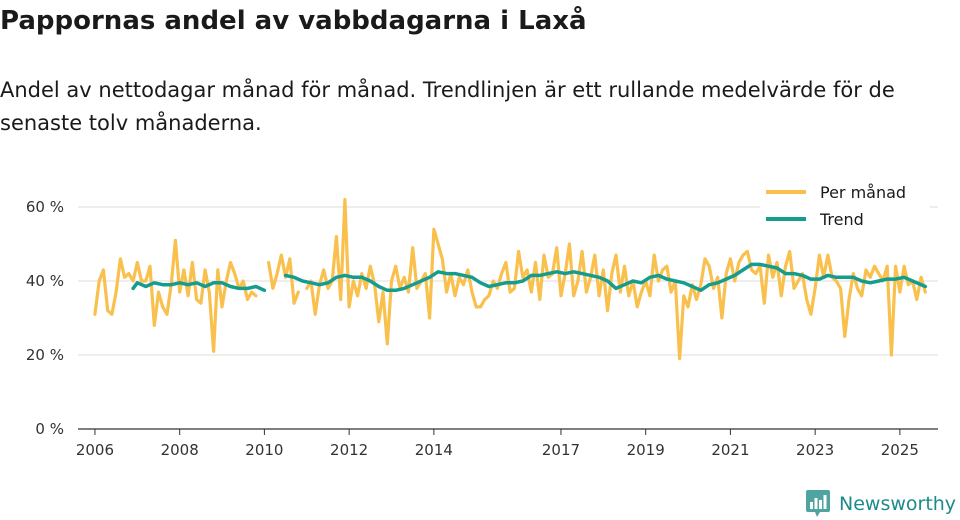  I want to click on x-tick-label: 2021, so click(730, 450).